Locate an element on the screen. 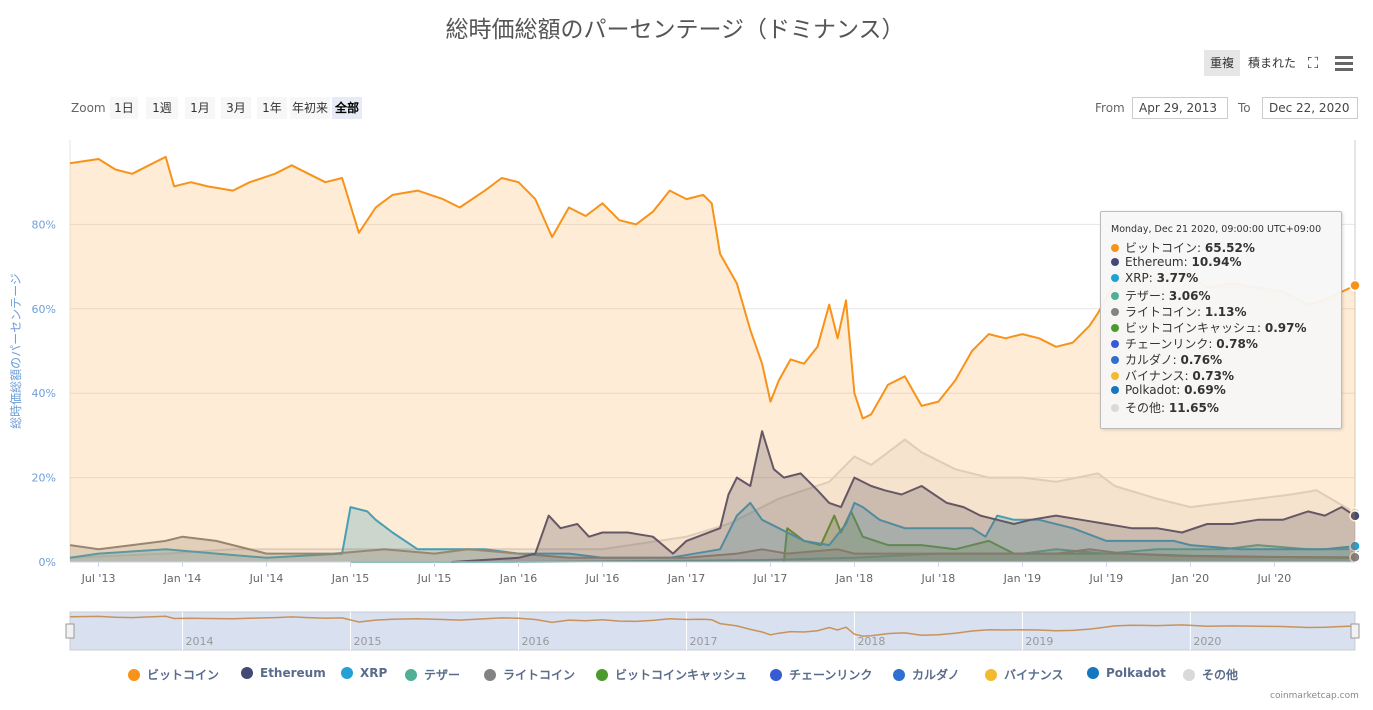 This screenshot has height=710, width=1373. legend-label: Polkadot is located at coordinates (1136, 673).